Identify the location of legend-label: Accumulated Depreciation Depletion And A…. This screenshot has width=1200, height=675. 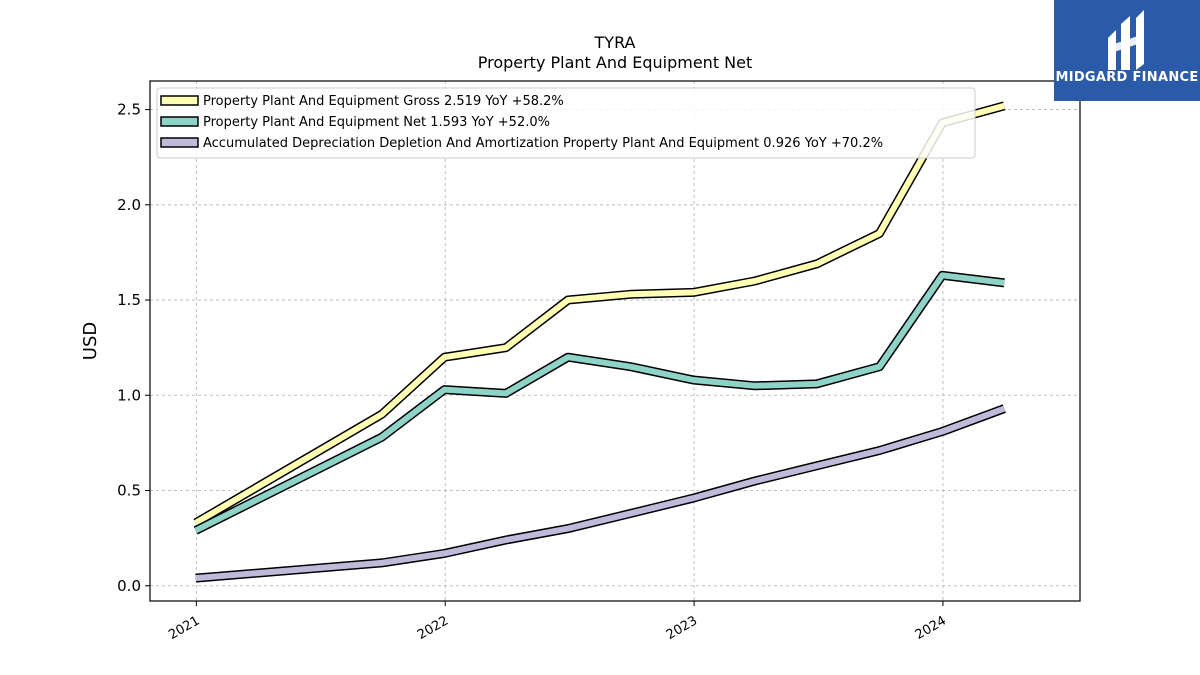
(543, 143).